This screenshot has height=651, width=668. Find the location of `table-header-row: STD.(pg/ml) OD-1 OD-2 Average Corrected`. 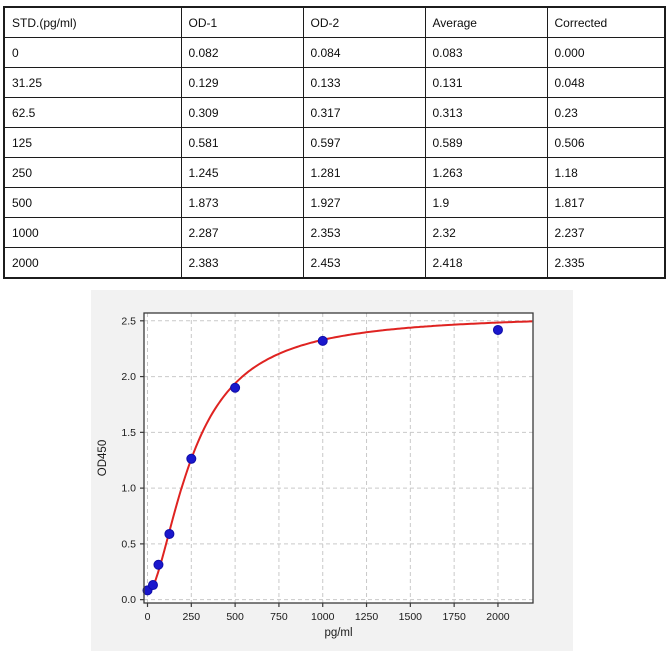

table-header-row: STD.(pg/ml) OD-1 OD-2 Average Corrected is located at coordinates (334, 22).